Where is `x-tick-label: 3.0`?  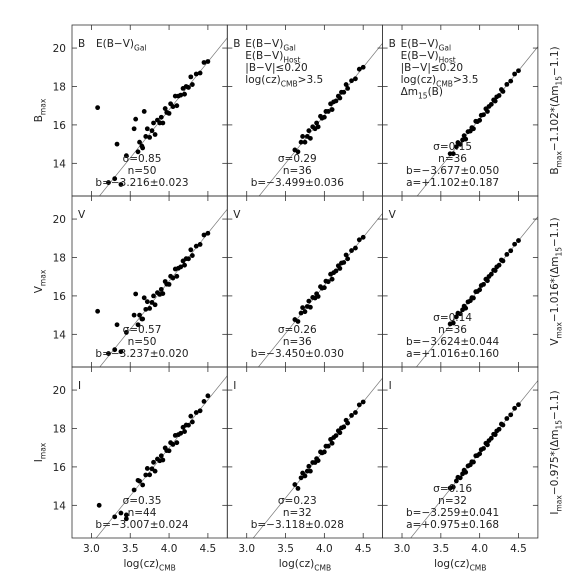 x-tick-label: 3.0 is located at coordinates (91, 549).